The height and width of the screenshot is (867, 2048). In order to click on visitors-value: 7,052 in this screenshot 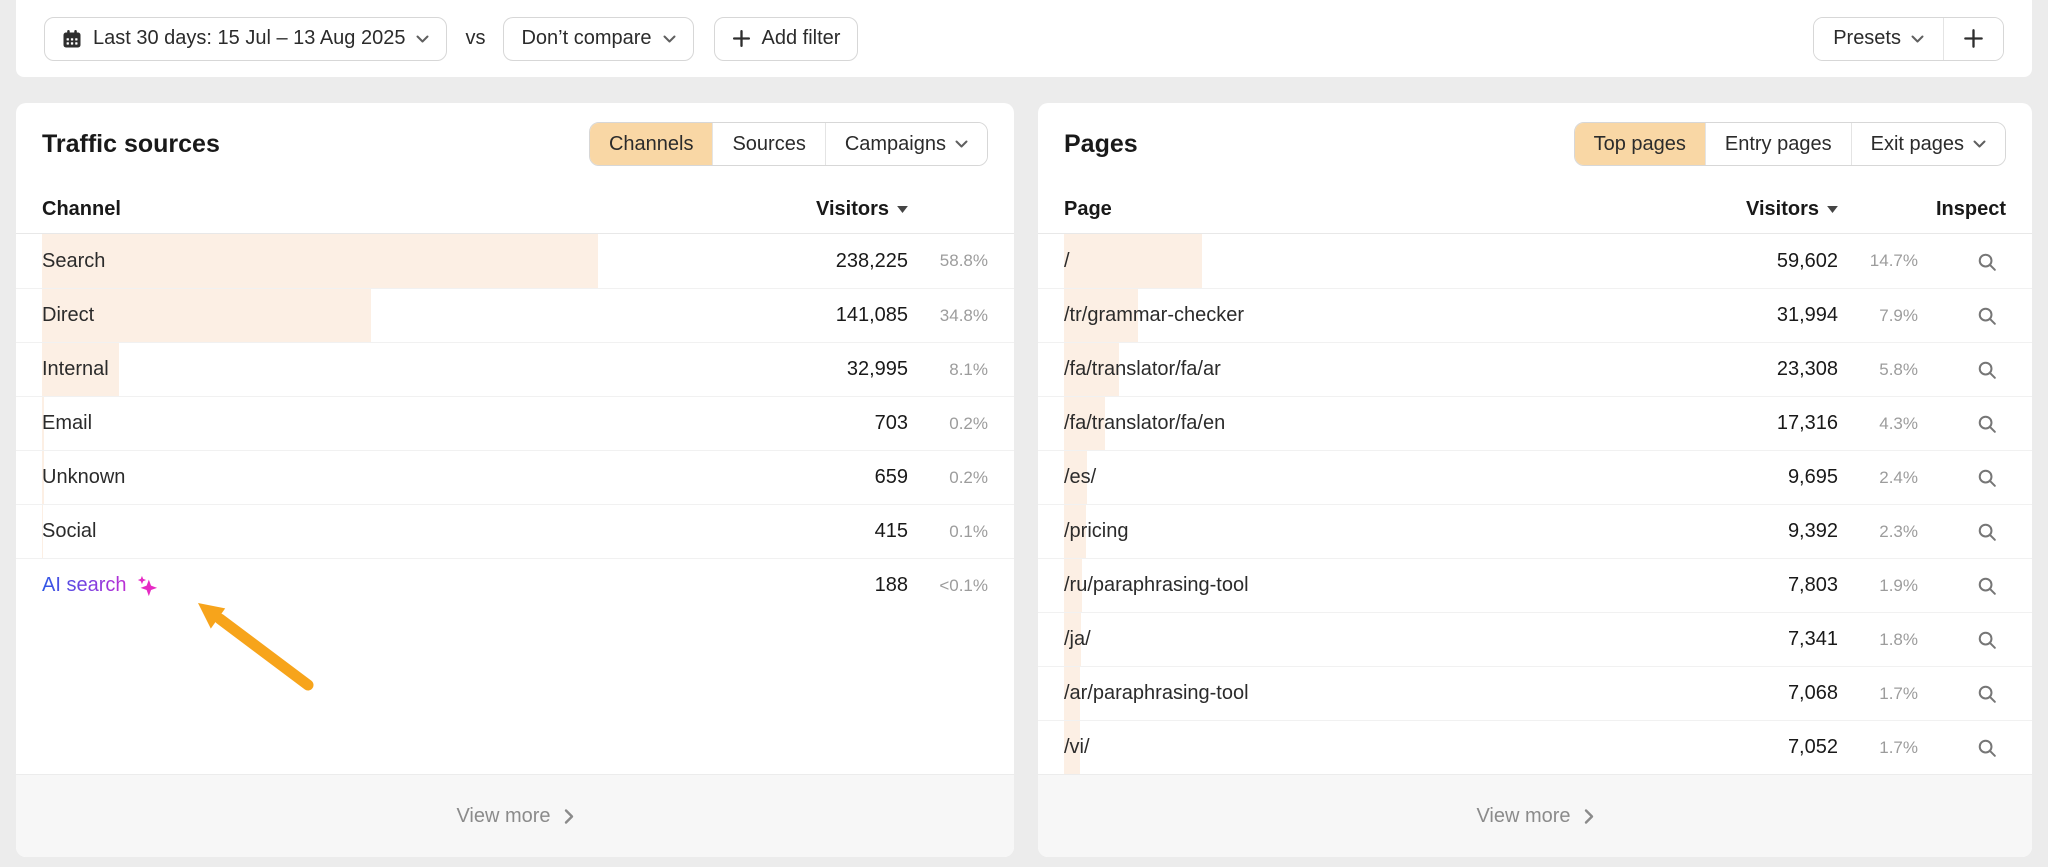, I will do `click(1812, 747)`.